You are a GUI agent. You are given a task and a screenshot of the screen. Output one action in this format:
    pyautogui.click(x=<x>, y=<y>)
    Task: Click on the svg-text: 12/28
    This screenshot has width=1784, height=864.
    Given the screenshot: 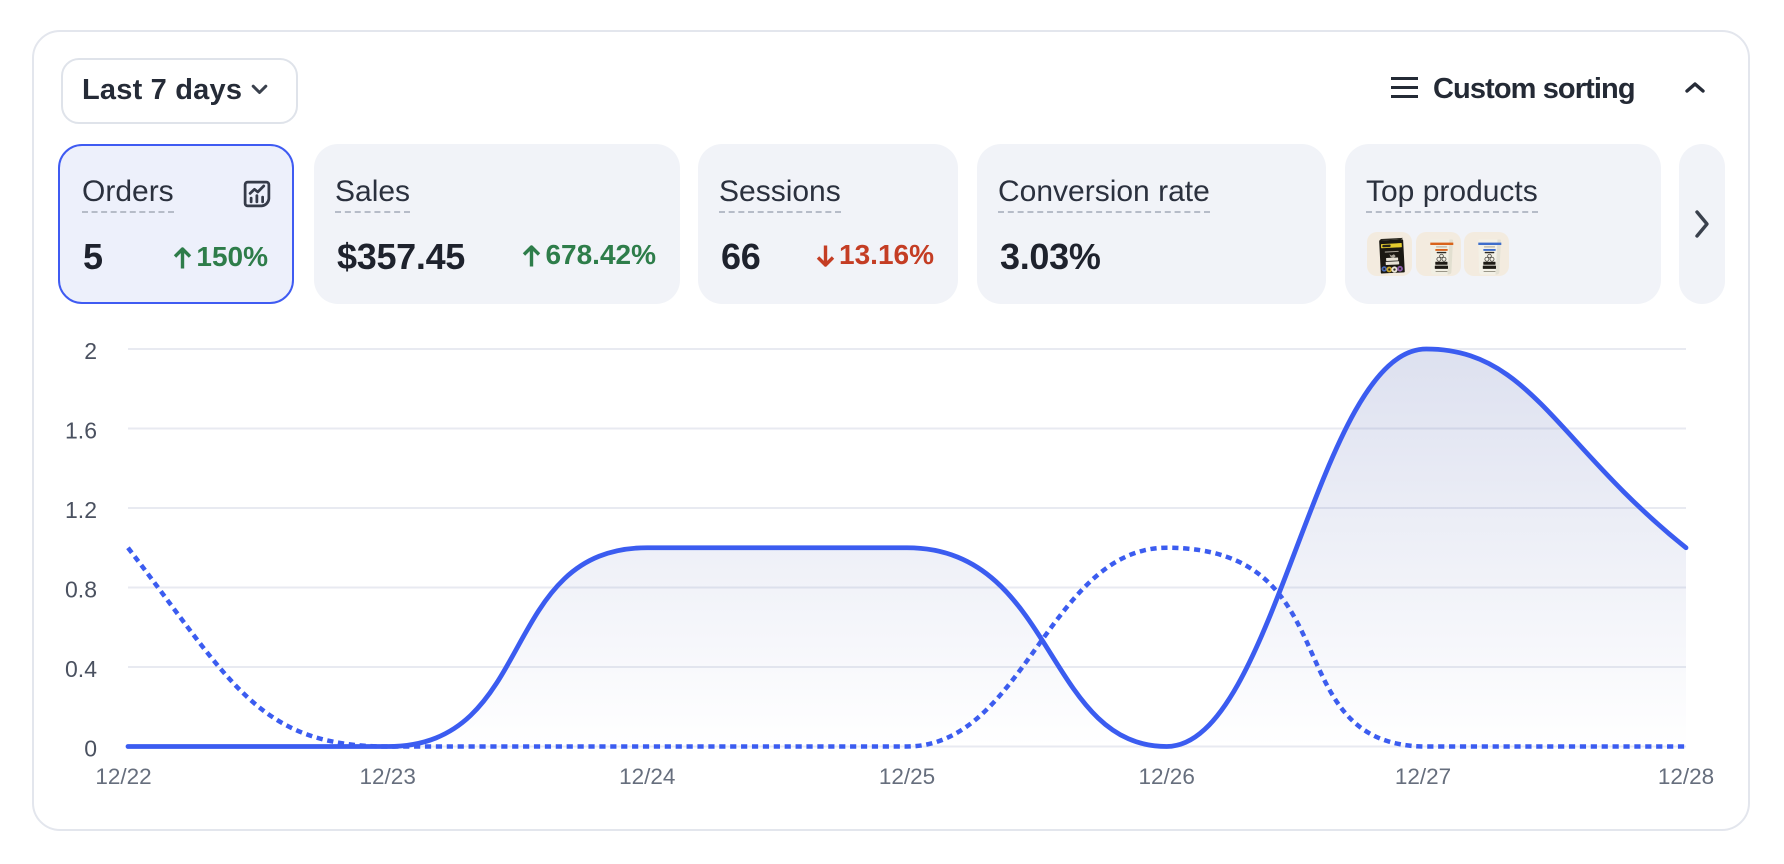 What is the action you would take?
    pyautogui.click(x=1686, y=776)
    